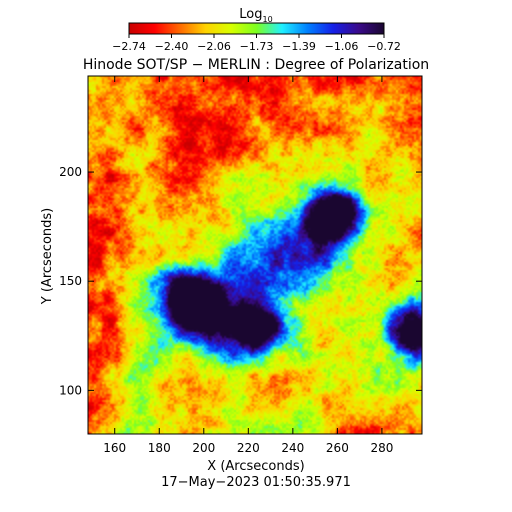  What do you see at coordinates (70, 390) in the screenshot?
I see `y-tick-label: 100` at bounding box center [70, 390].